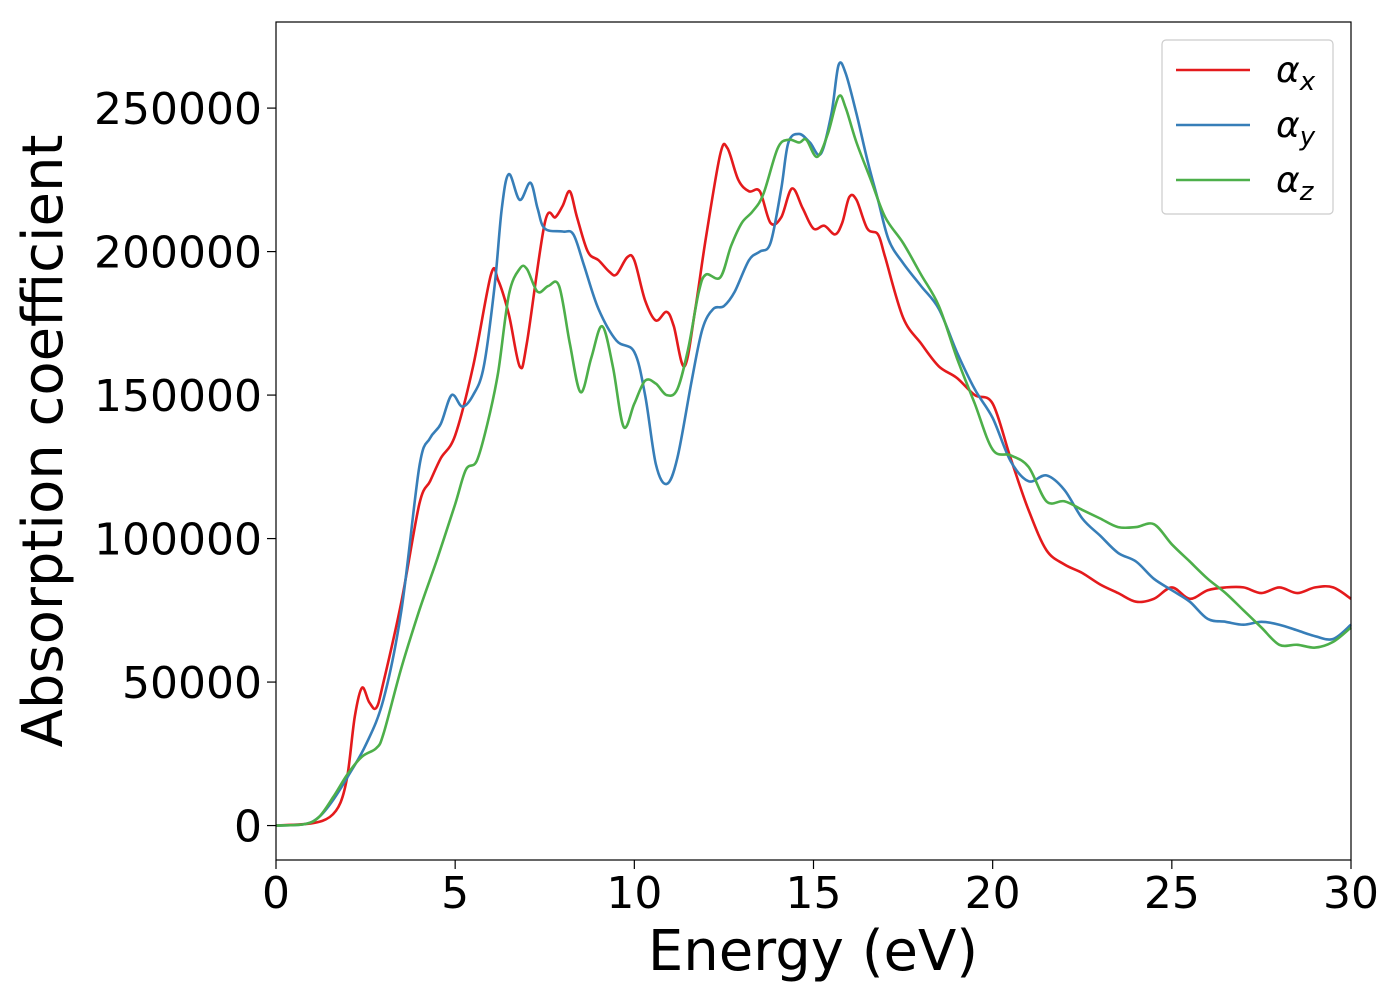 The width and height of the screenshot is (1400, 1000). I want to click on legend-label-z: αz, so click(1295, 183).